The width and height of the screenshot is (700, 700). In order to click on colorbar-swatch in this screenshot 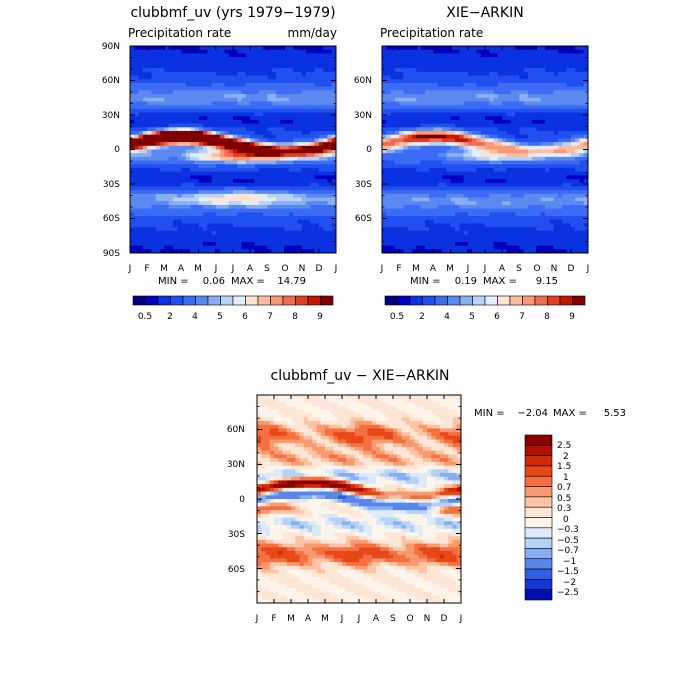, I will do `click(189, 300)`.